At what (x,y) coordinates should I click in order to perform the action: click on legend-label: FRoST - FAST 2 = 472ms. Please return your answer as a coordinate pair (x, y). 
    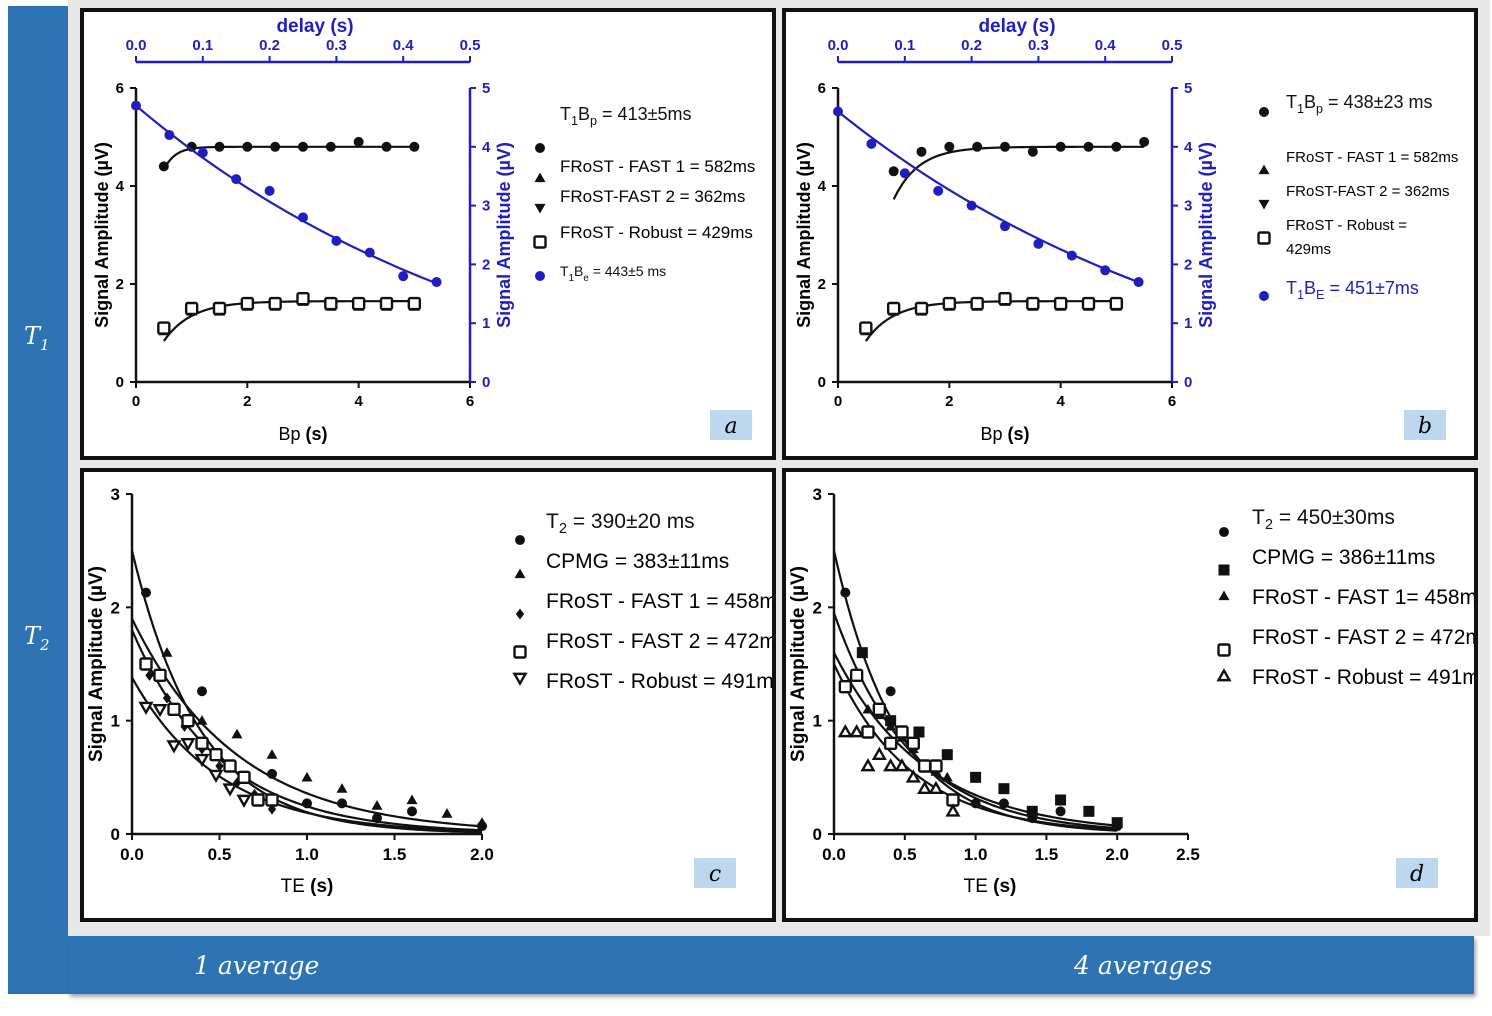
    Looking at the image, I should click on (1363, 637).